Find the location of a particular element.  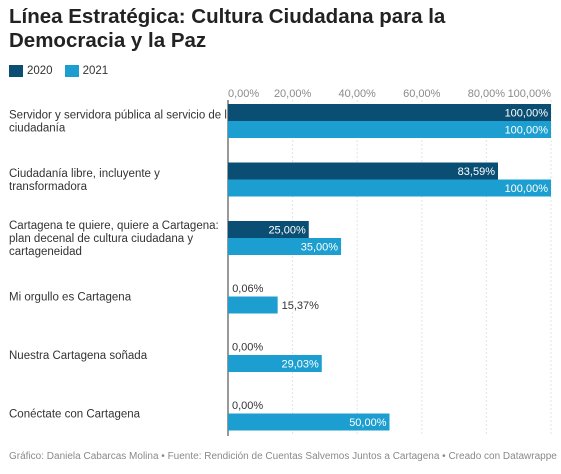

x-tick-label: 80,00% is located at coordinates (487, 94).